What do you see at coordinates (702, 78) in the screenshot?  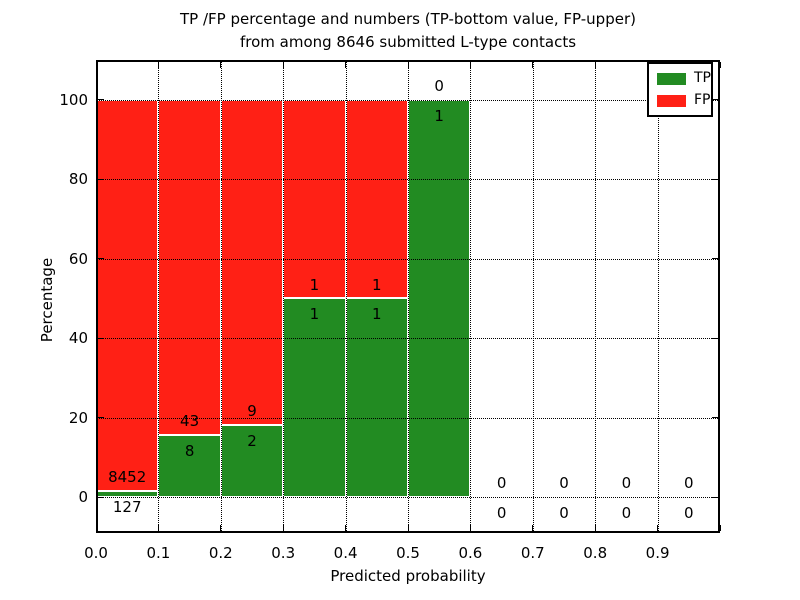 I see `legend-label-tp: TP` at bounding box center [702, 78].